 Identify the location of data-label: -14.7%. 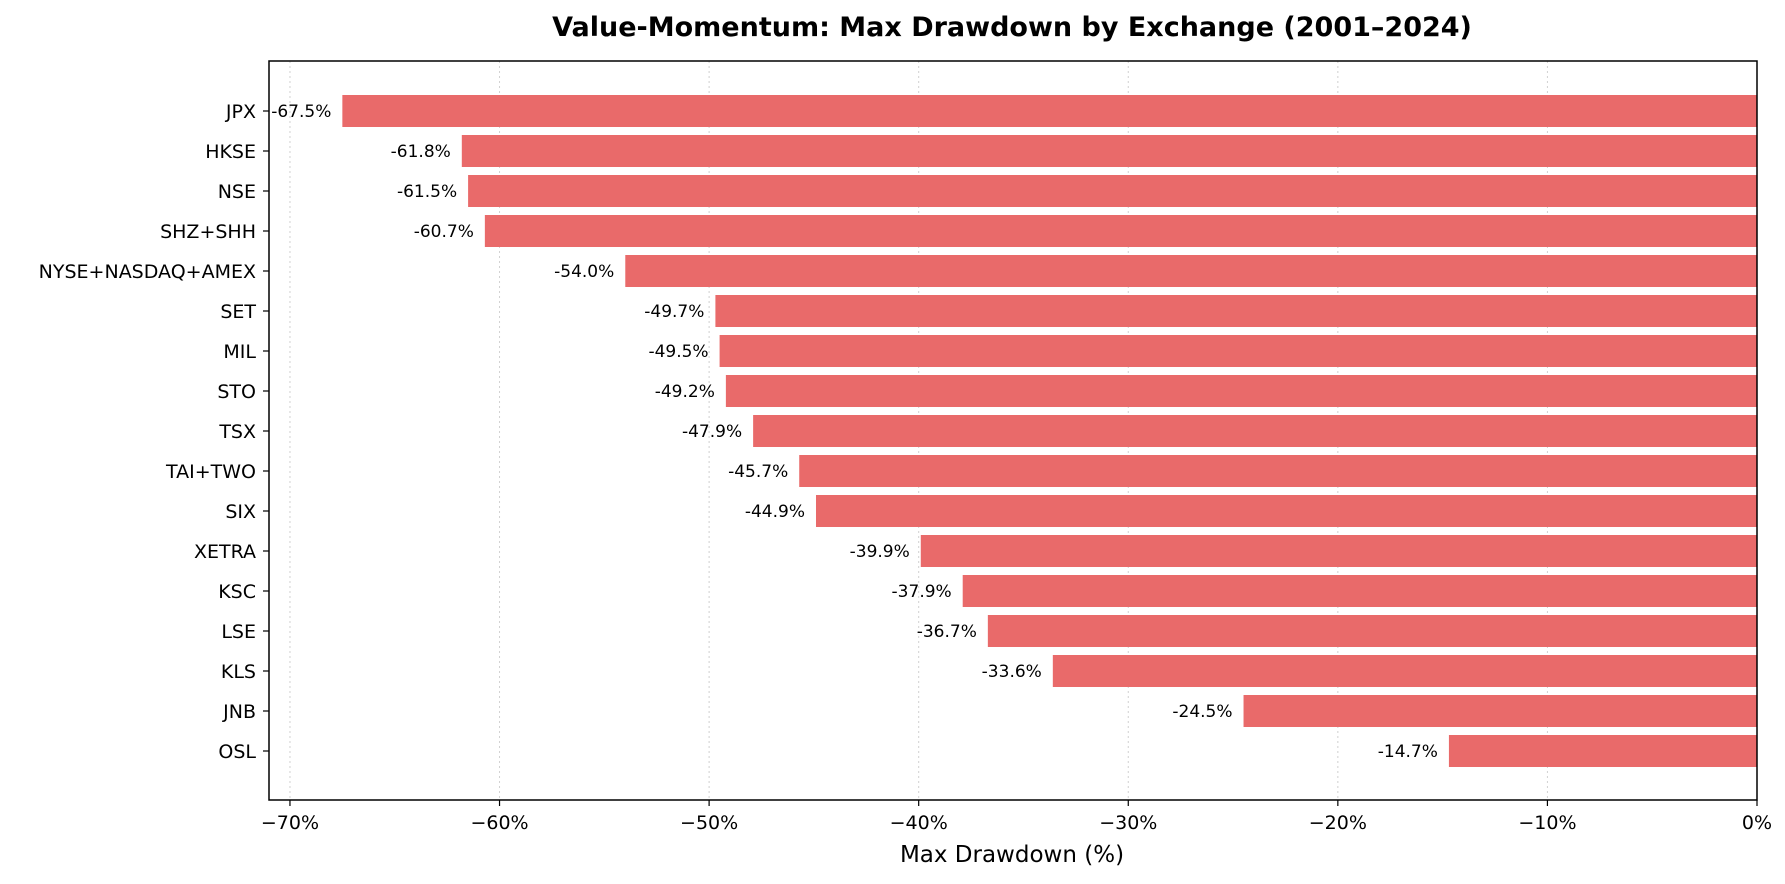
(1408, 752).